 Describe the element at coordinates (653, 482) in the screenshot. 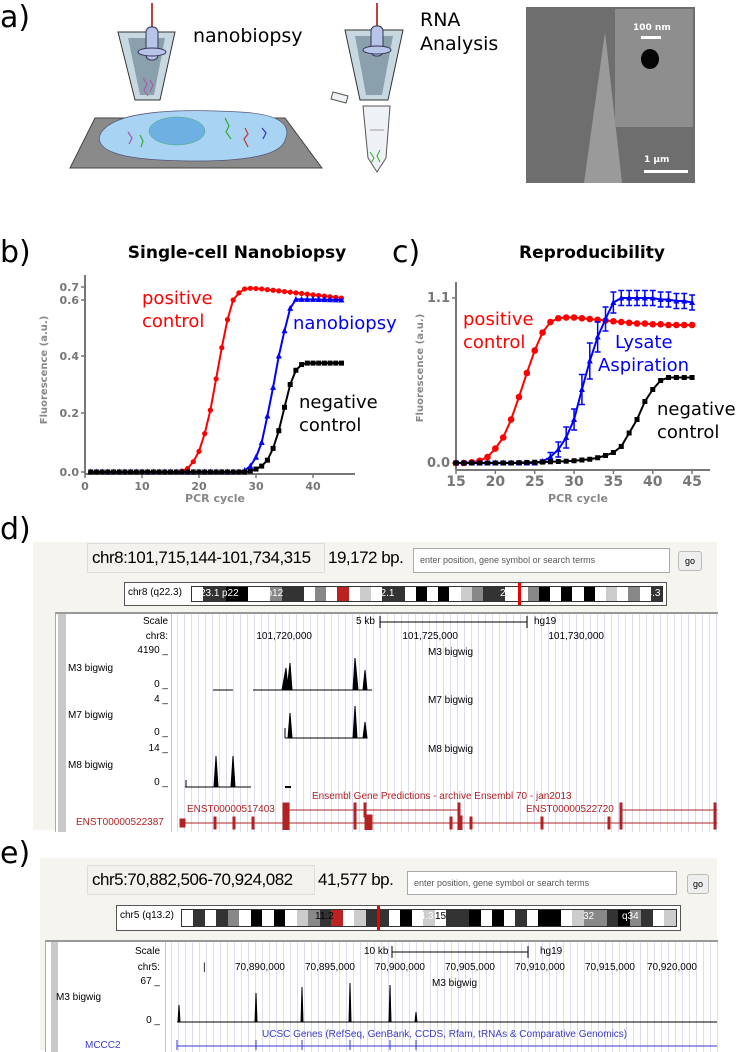

I see `x-tick-label: 40` at that location.